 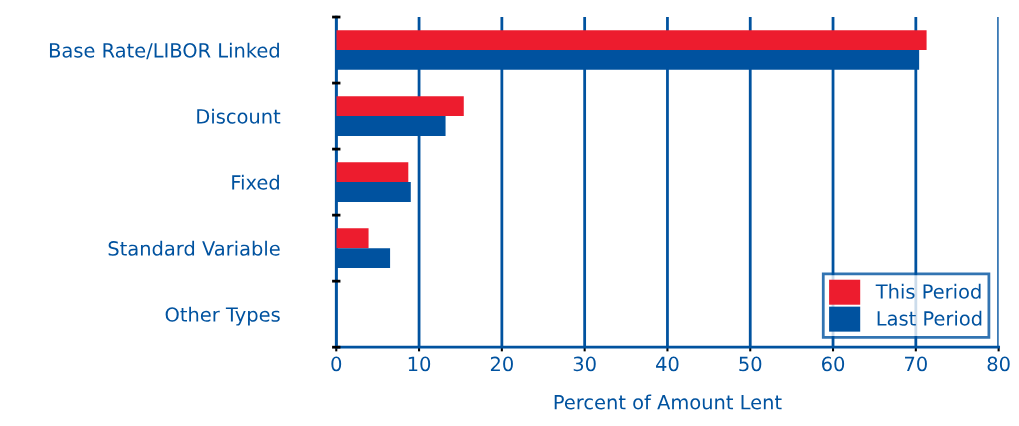 I want to click on y-tick-label: Standard Variable, so click(x=194, y=248).